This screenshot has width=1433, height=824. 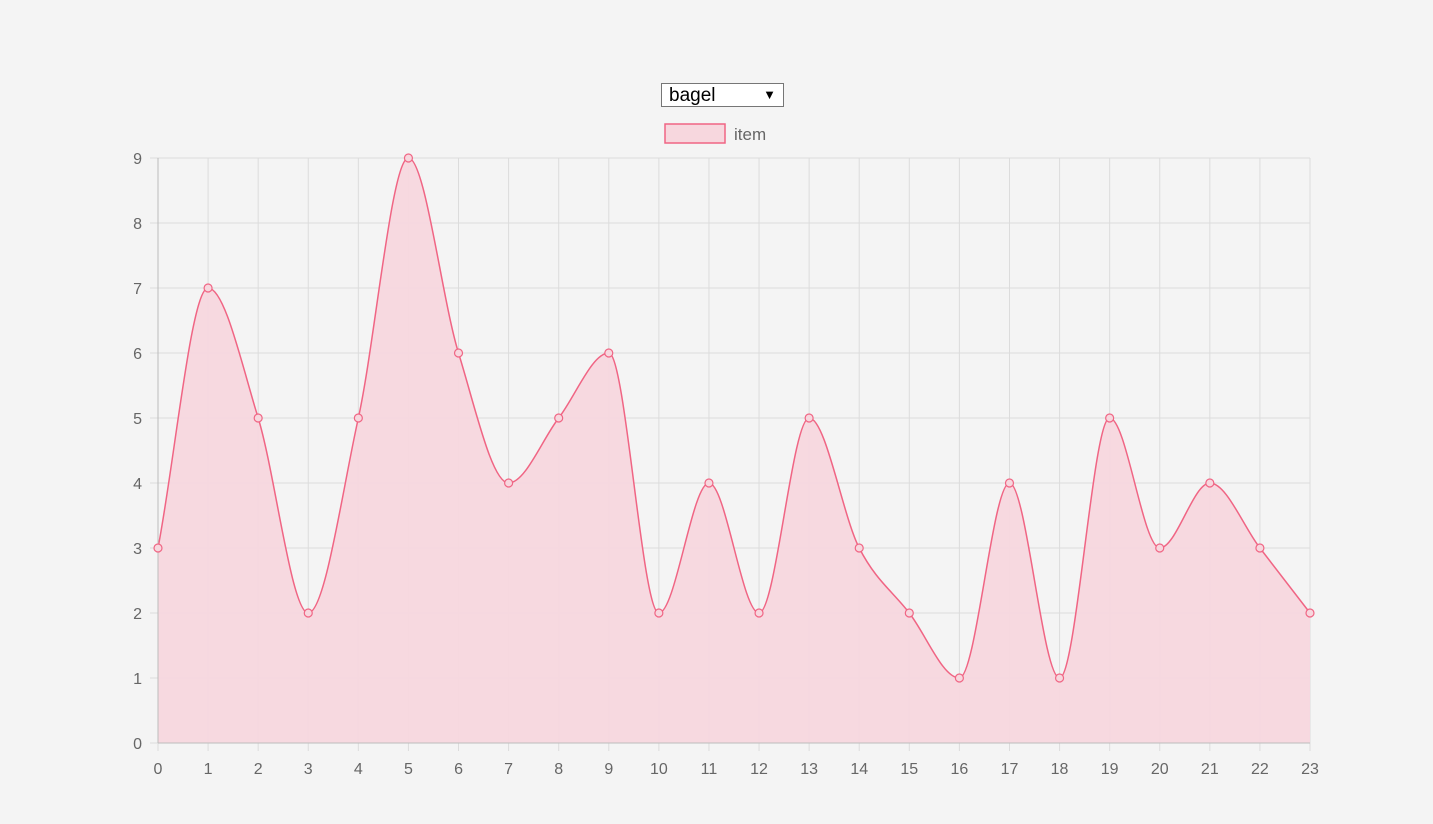 I want to click on y-tick-label: 5, so click(x=137, y=419).